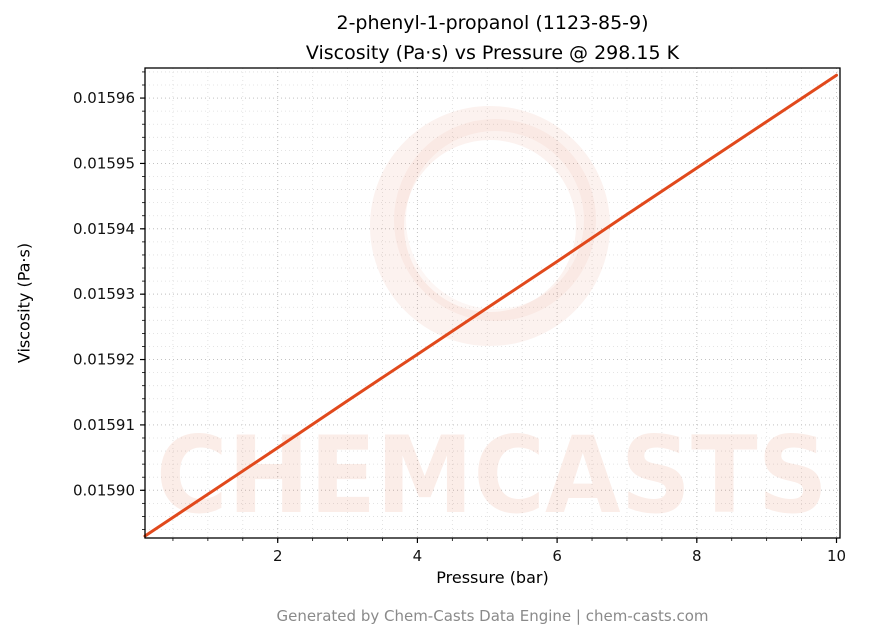  I want to click on watermark-ring-icon, so click(490, 226).